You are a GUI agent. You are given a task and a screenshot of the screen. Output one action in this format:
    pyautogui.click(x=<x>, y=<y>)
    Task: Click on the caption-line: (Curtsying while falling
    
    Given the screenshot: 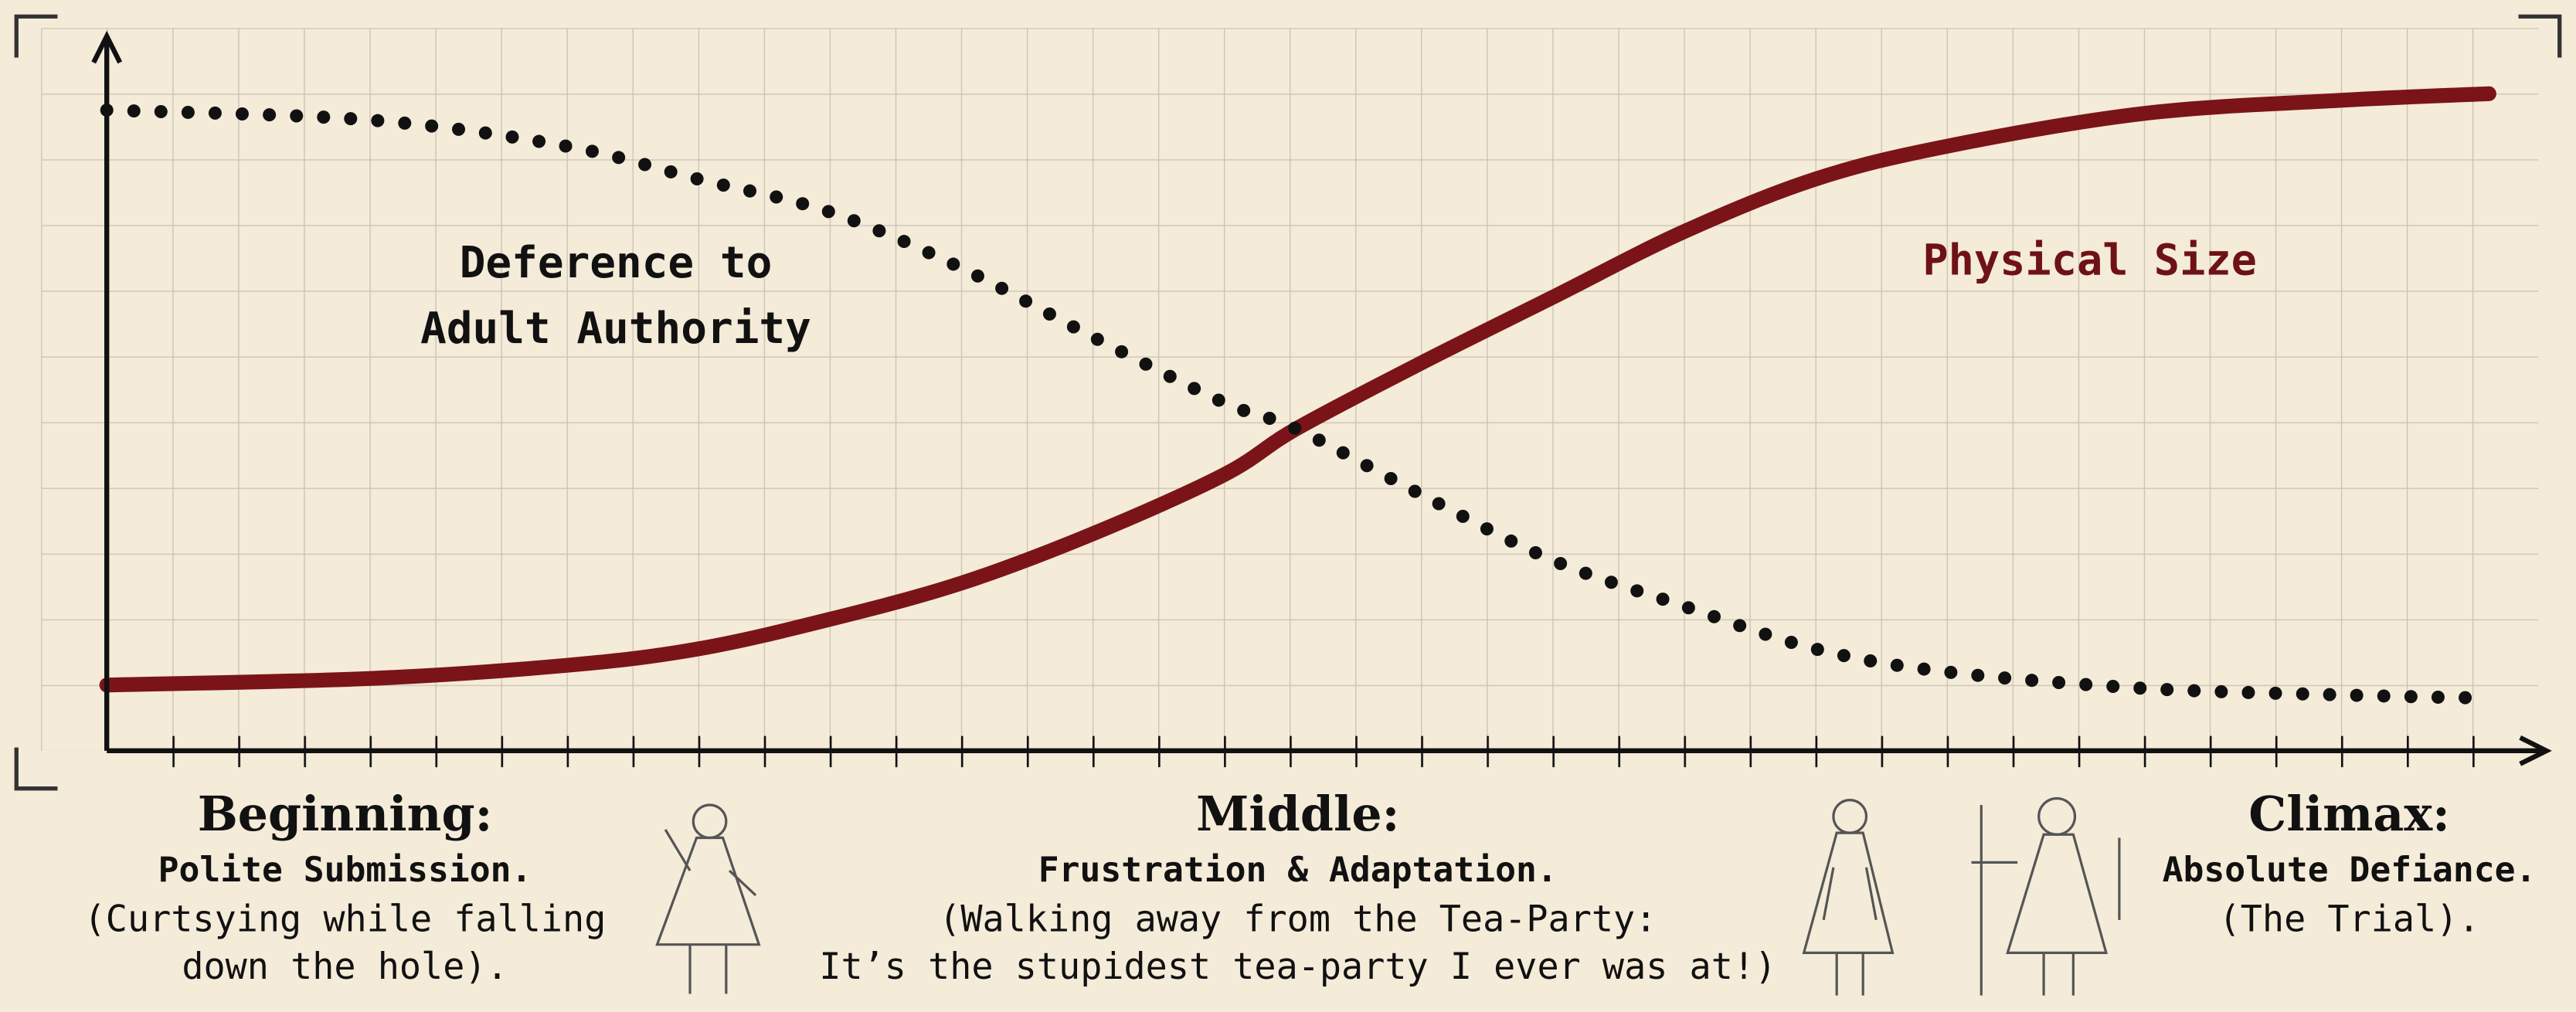 What is the action you would take?
    pyautogui.click(x=345, y=919)
    